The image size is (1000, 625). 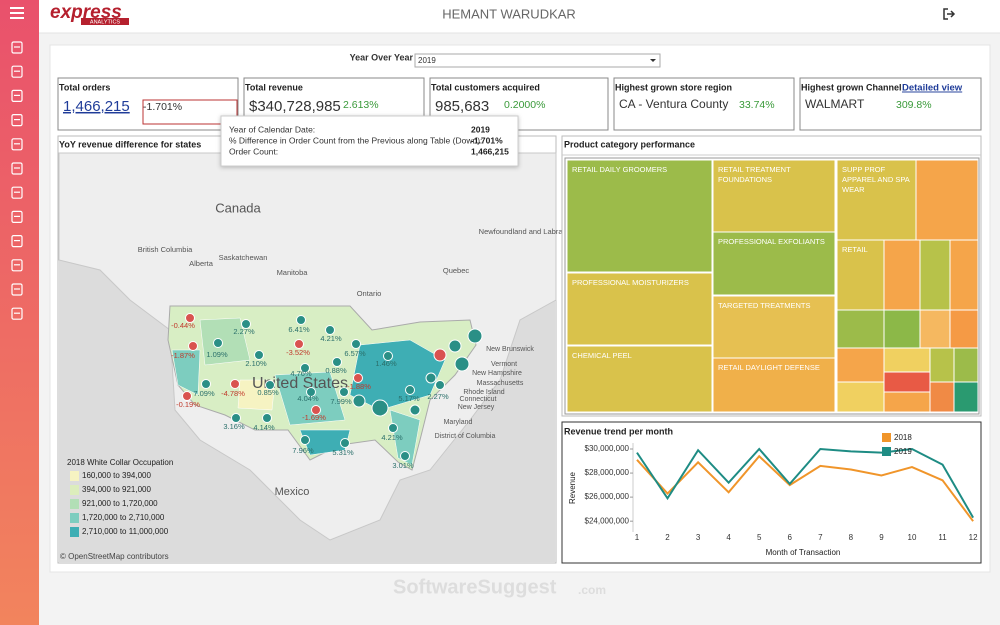 What do you see at coordinates (490, 151) in the screenshot?
I see `tooltip-value: 1,466,215` at bounding box center [490, 151].